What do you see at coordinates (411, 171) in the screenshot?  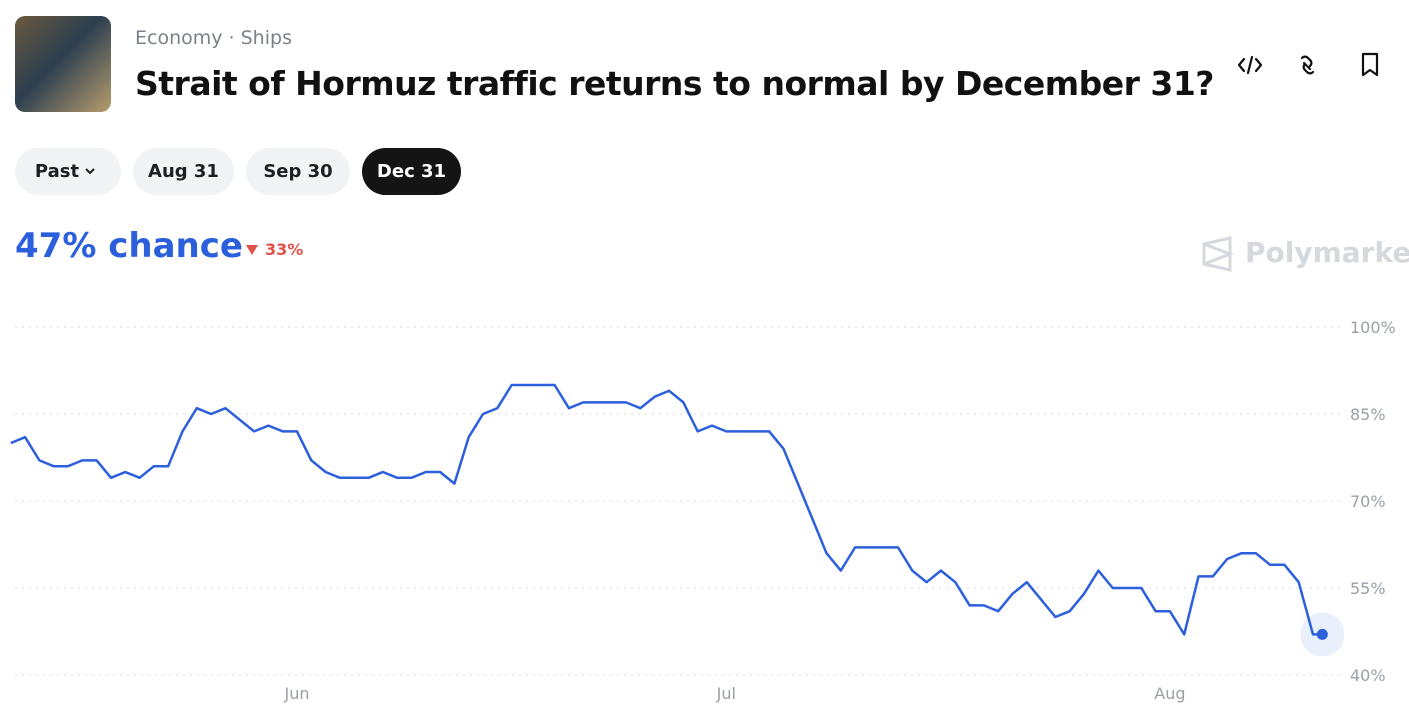 I see `tab-active: Dec 31` at bounding box center [411, 171].